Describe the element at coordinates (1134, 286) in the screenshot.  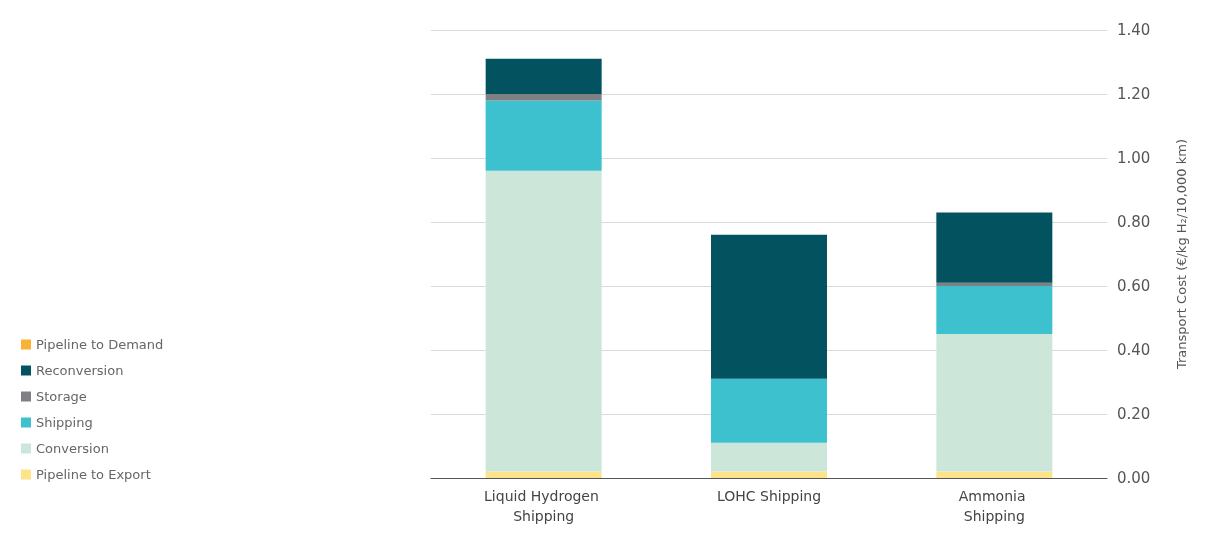
I see `y-tick-label: 0.60` at that location.